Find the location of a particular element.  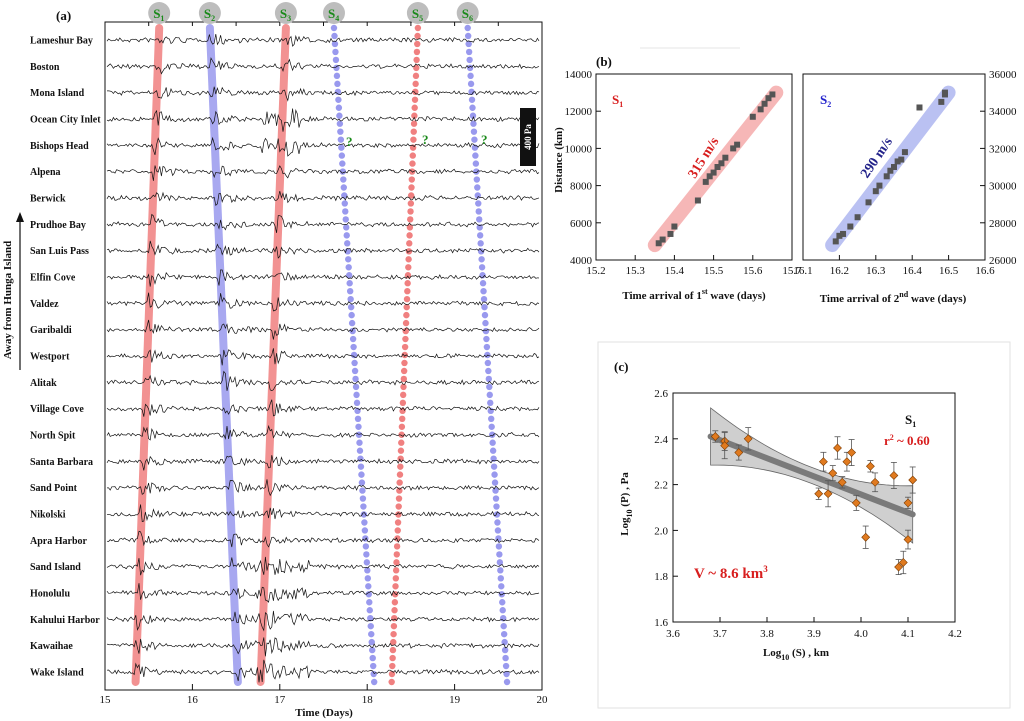

trace-honolulu is located at coordinates (323, 593).